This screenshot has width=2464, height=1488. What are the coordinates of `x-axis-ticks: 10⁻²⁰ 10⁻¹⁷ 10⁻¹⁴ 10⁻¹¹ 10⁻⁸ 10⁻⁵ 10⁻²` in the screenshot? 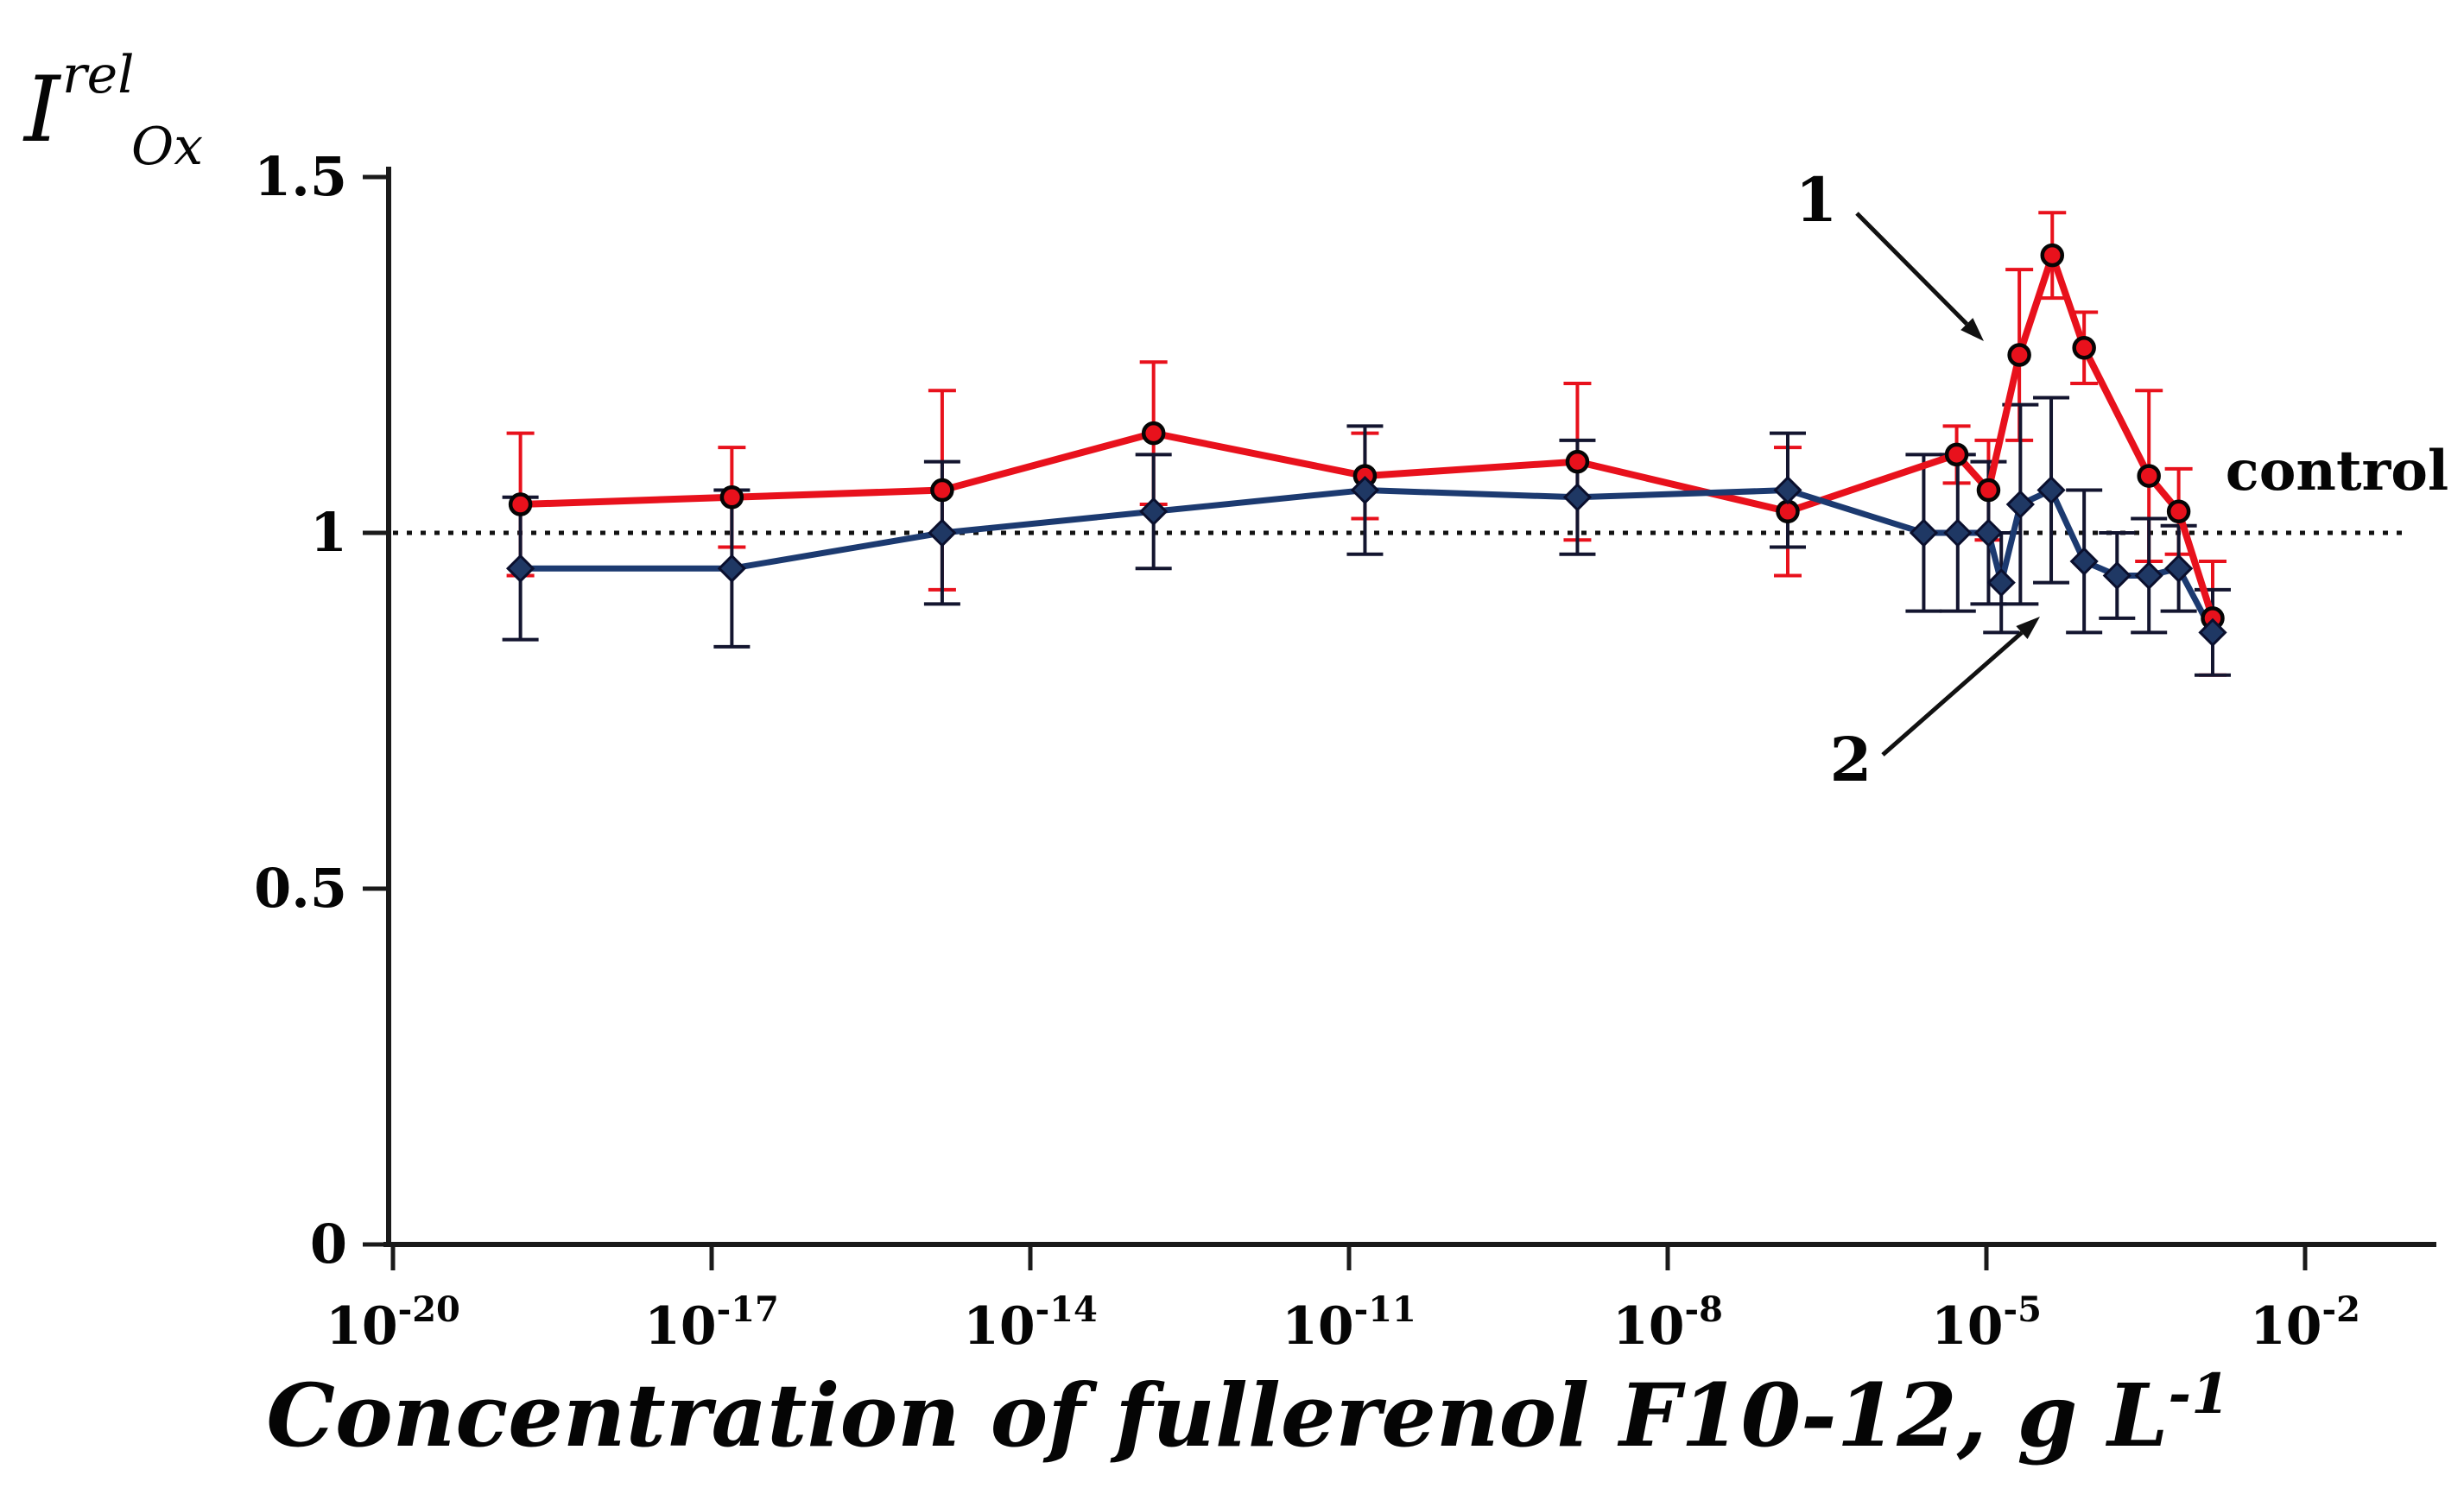 It's located at (1343, 1300).